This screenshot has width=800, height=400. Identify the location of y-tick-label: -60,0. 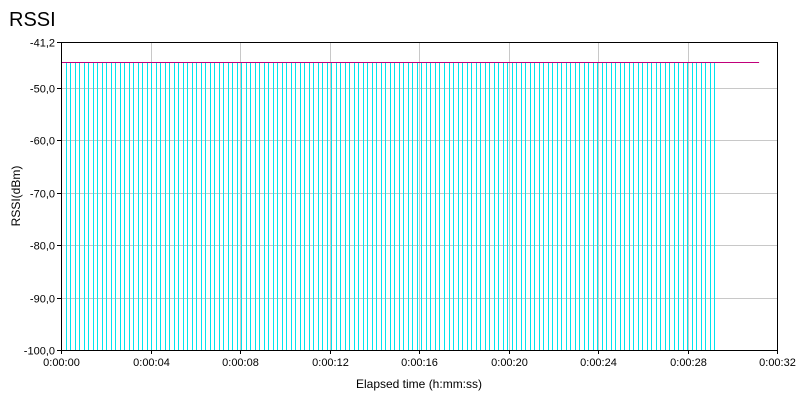
(42, 142).